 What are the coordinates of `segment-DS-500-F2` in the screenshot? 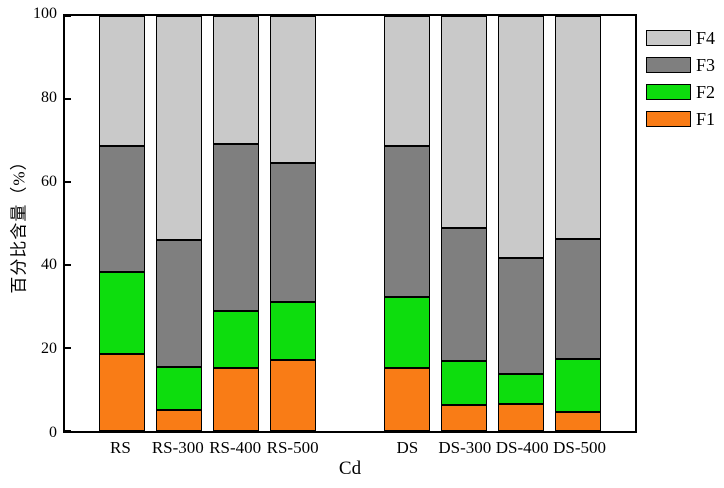 It's located at (578, 385).